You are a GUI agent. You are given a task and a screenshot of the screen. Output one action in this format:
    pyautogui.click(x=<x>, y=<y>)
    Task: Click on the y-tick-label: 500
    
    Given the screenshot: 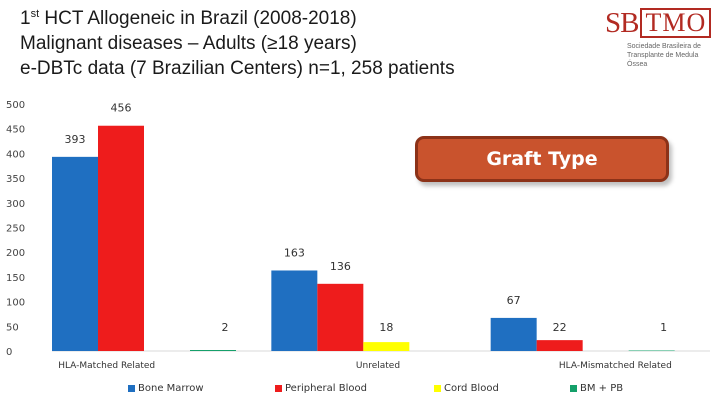 What is the action you would take?
    pyautogui.click(x=15, y=105)
    